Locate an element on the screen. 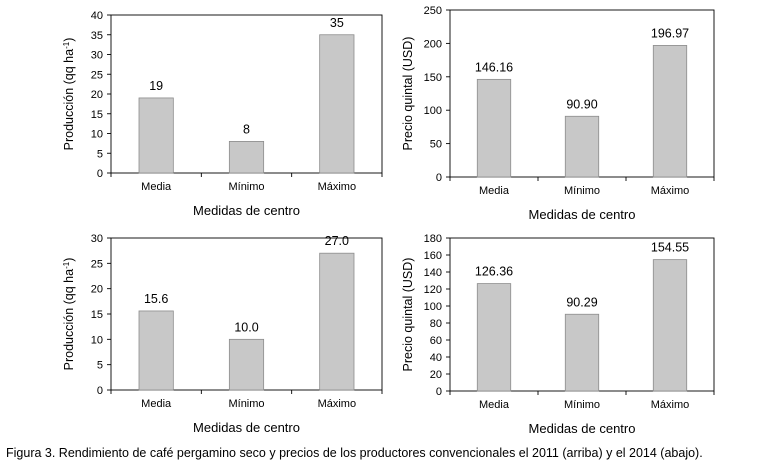 Image resolution: width=783 pixels, height=473 pixels. data-label: 196.97 is located at coordinates (670, 33).